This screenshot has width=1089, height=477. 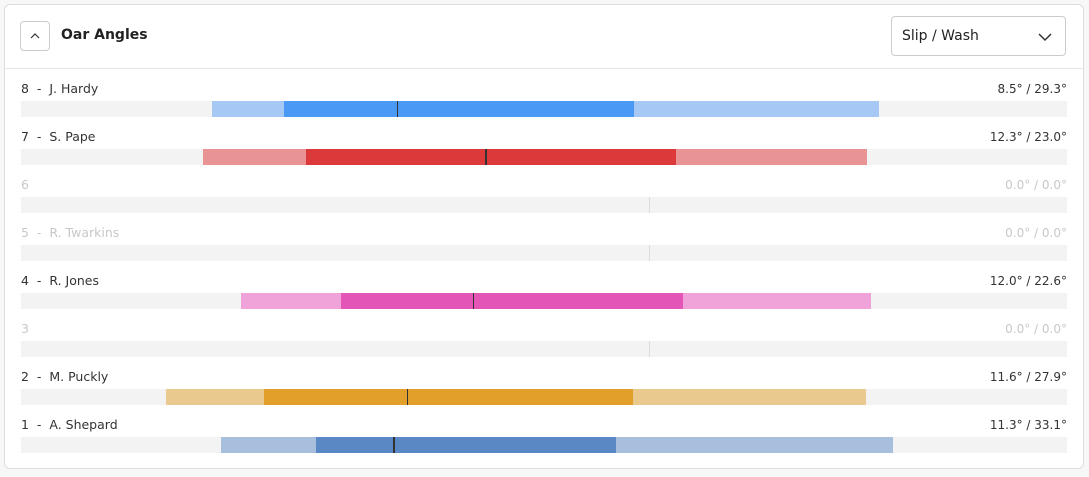 What do you see at coordinates (1032, 89) in the screenshot?
I see `angle-value: 8.5° / 29.3°` at bounding box center [1032, 89].